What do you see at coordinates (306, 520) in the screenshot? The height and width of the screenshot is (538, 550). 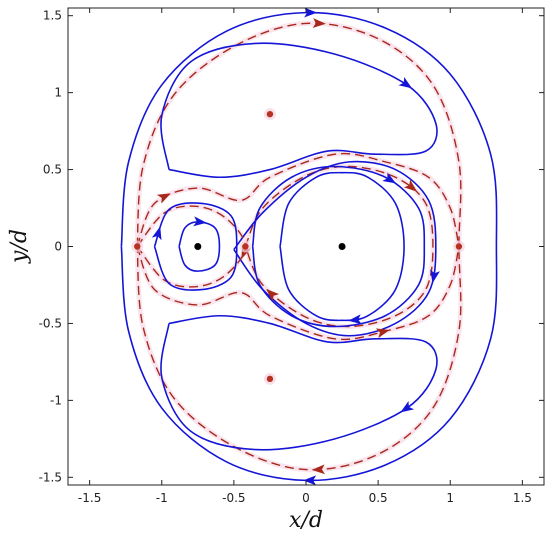 I see `x-axis-label: x/d` at bounding box center [306, 520].